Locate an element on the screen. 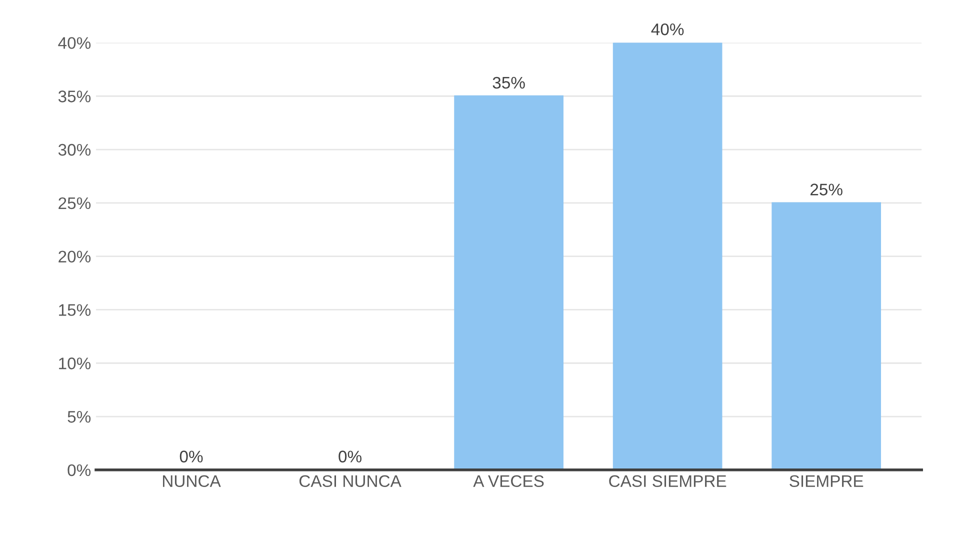 This screenshot has height=534, width=960. x-tick-label: CASI SIEMPRE is located at coordinates (667, 481).